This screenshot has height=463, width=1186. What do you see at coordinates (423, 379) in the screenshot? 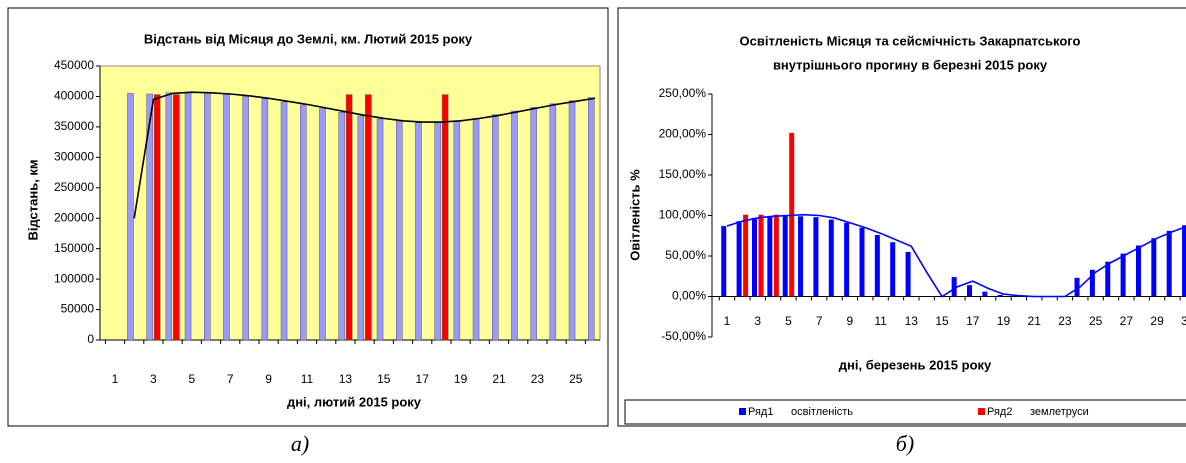
I see `x-tick-label: 17` at bounding box center [423, 379].